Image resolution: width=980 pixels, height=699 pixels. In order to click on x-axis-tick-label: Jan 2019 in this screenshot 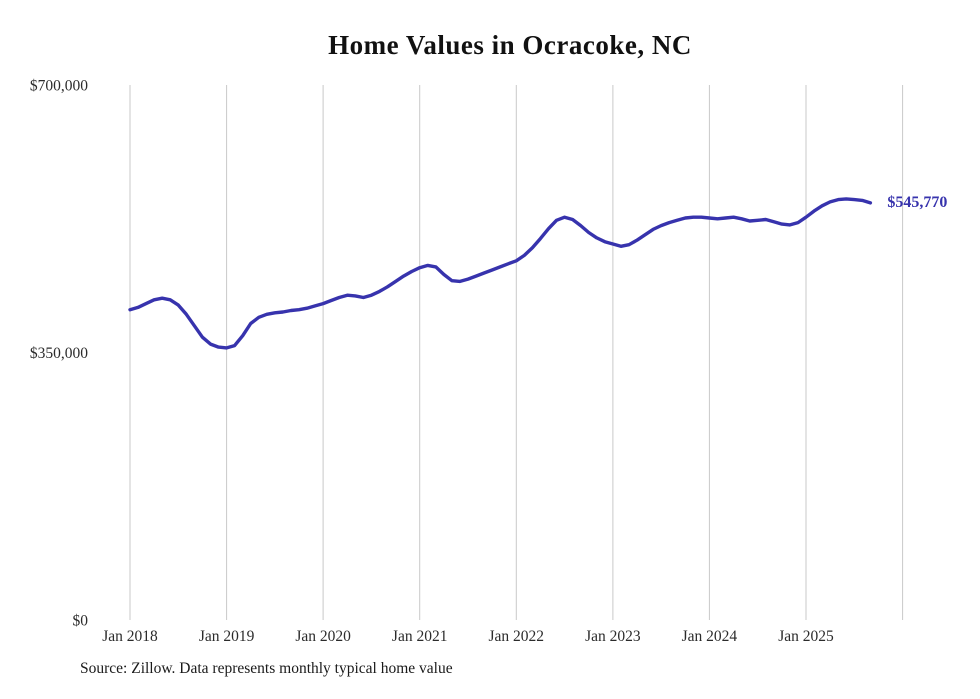, I will do `click(227, 636)`.